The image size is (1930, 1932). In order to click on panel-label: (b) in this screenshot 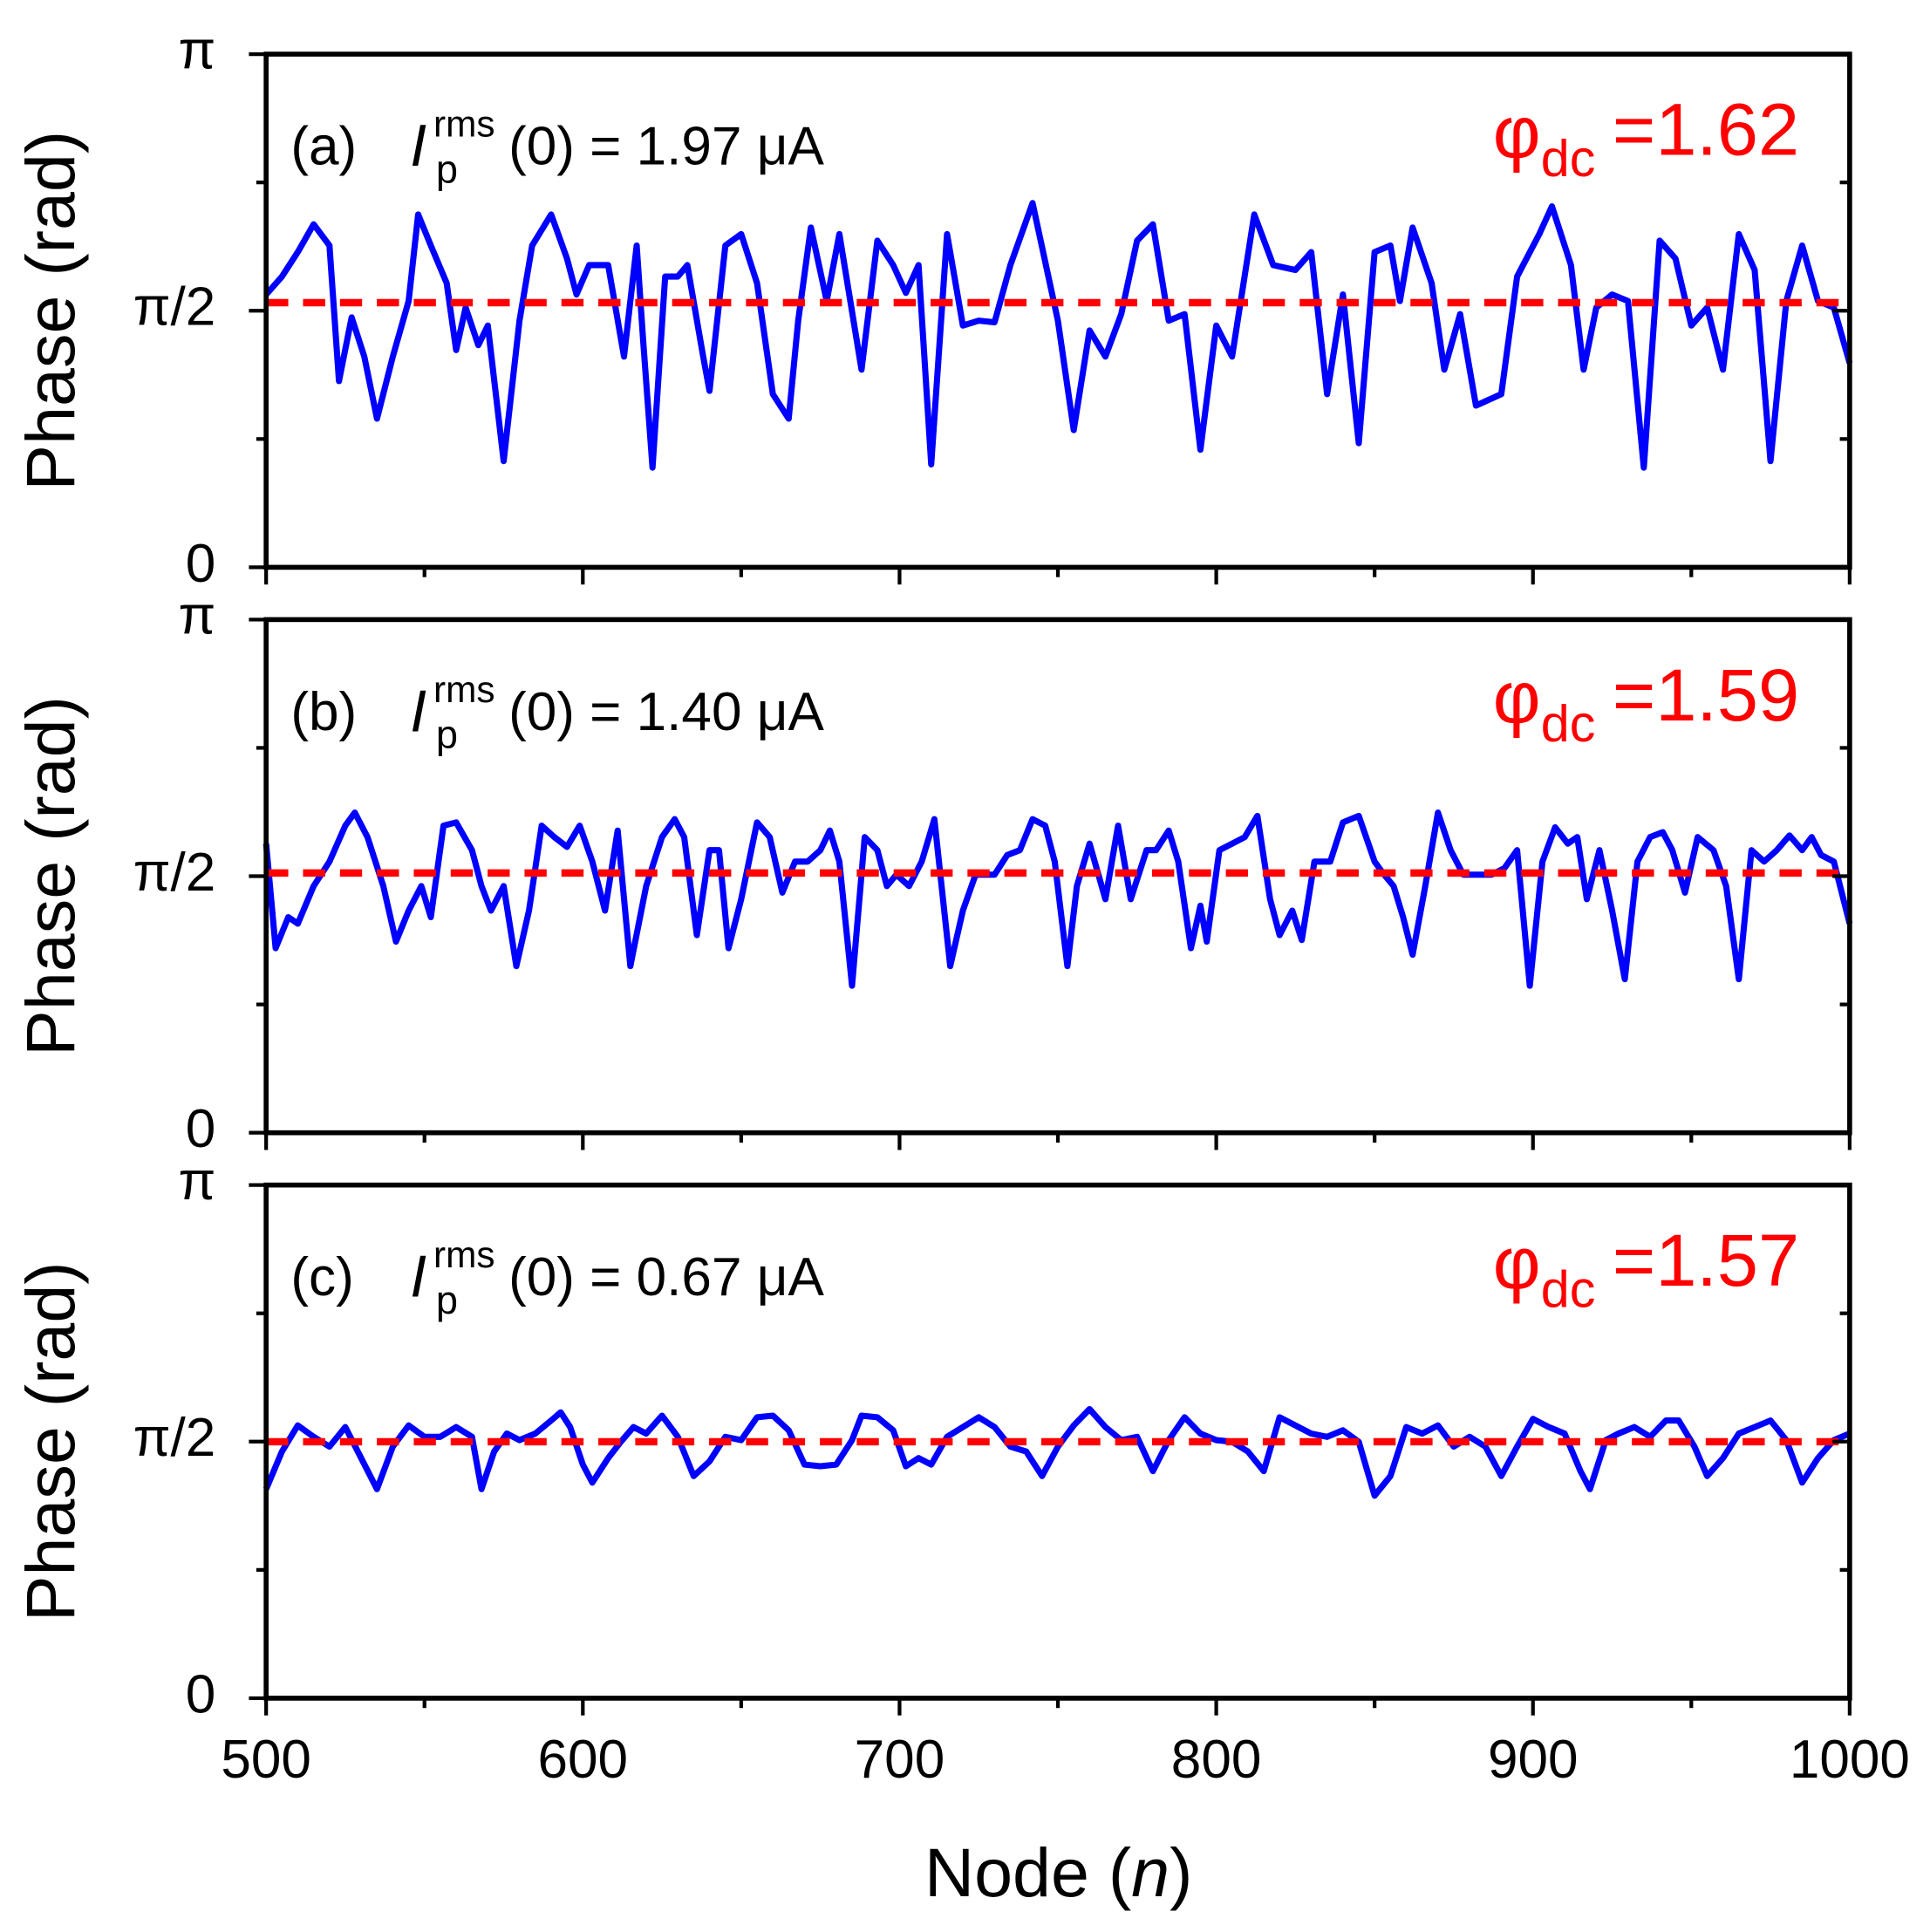, I will do `click(323, 712)`.